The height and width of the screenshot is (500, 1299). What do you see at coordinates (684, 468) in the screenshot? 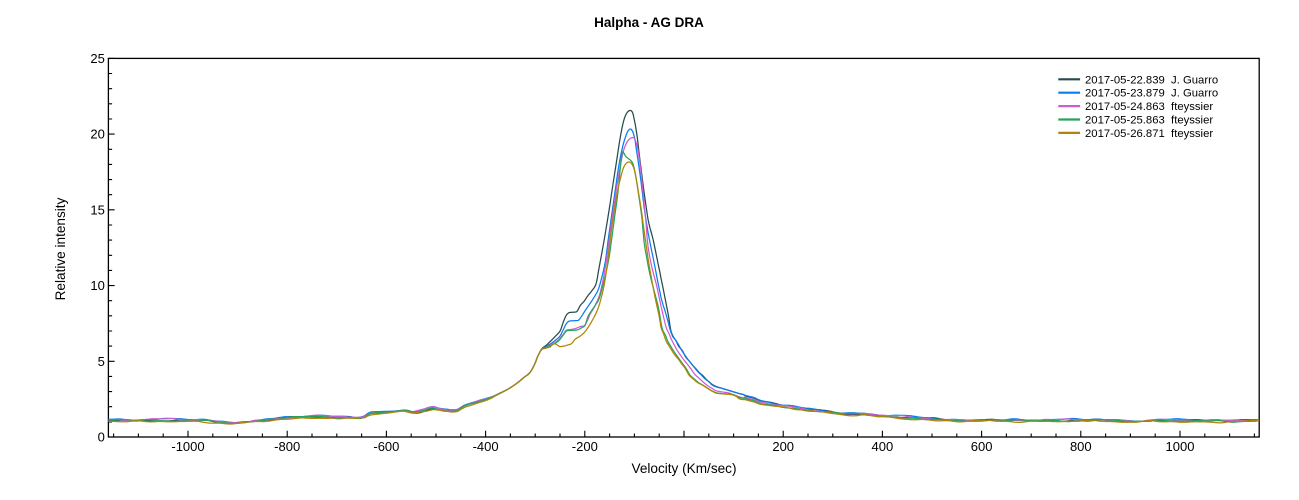
I see `svg-text: Velocity (Km/sec)` at bounding box center [684, 468].